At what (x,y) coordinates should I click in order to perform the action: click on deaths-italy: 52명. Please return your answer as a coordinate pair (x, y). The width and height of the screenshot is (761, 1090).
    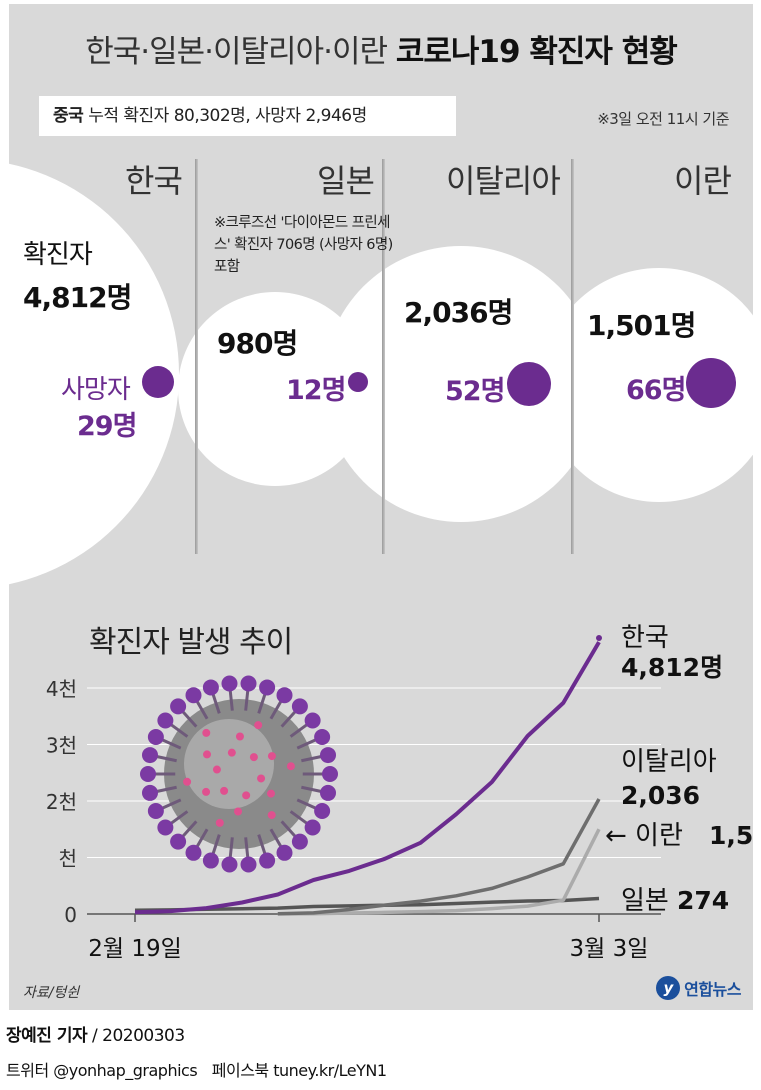
    Looking at the image, I should click on (475, 391).